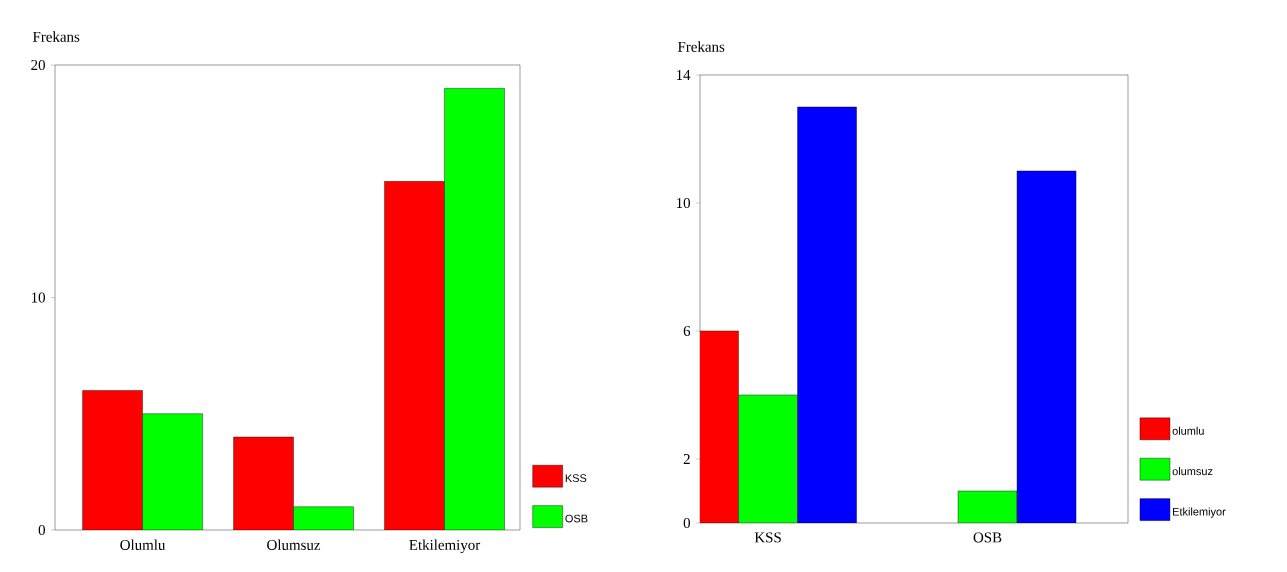  Describe the element at coordinates (294, 544) in the screenshot. I see `x-tick-label: Olumsuz` at that location.